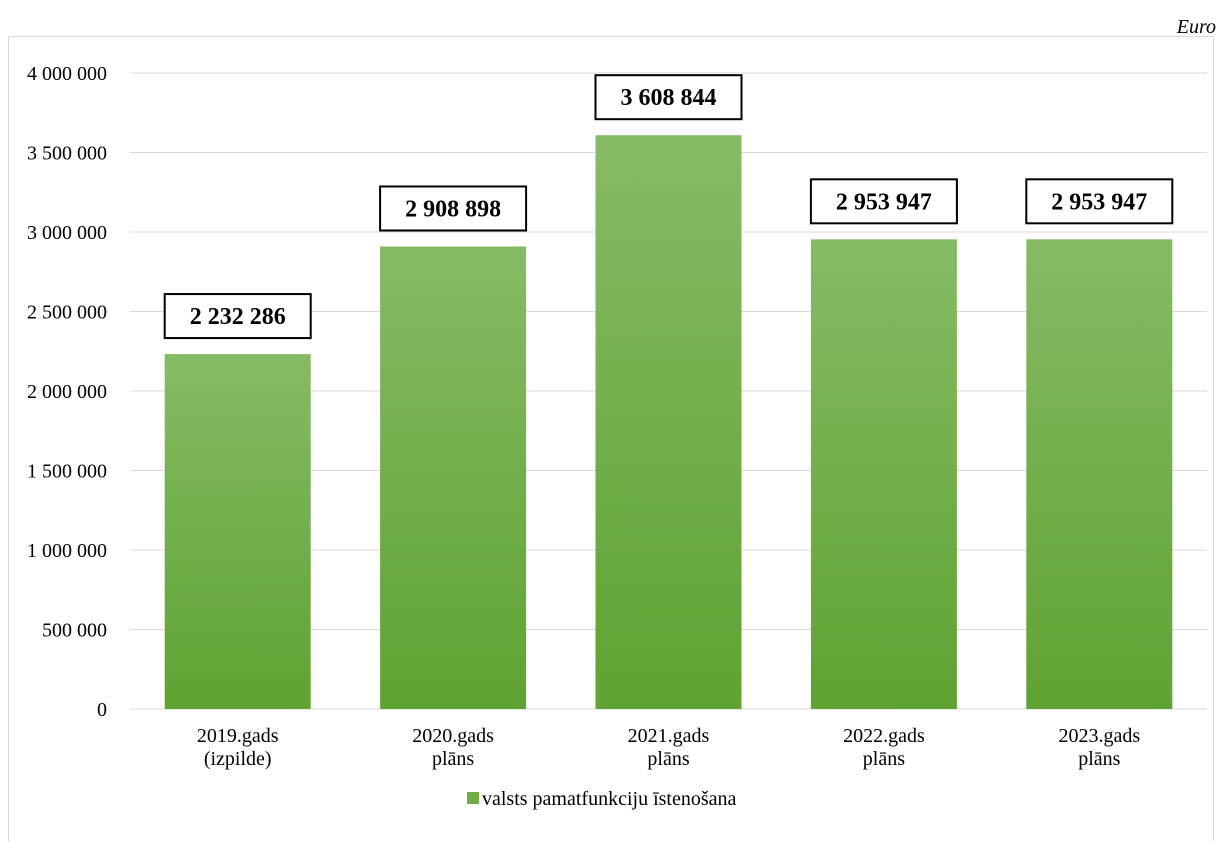  Describe the element at coordinates (67, 154) in the screenshot. I see `y-tick-label: 3 500 000` at that location.